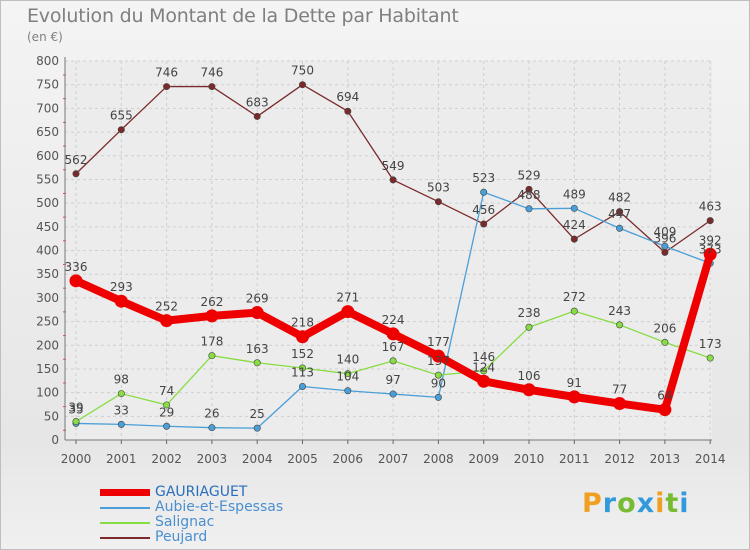 The width and height of the screenshot is (750, 550). Describe the element at coordinates (392, 380) in the screenshot. I see `data-label-aubie-et-espessas: 97` at that location.